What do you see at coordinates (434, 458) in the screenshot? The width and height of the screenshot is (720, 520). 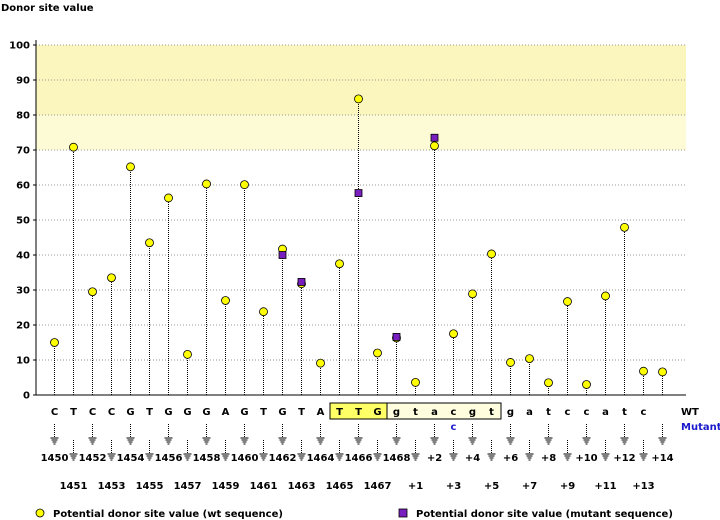 I see `position-label: +2` at bounding box center [434, 458].